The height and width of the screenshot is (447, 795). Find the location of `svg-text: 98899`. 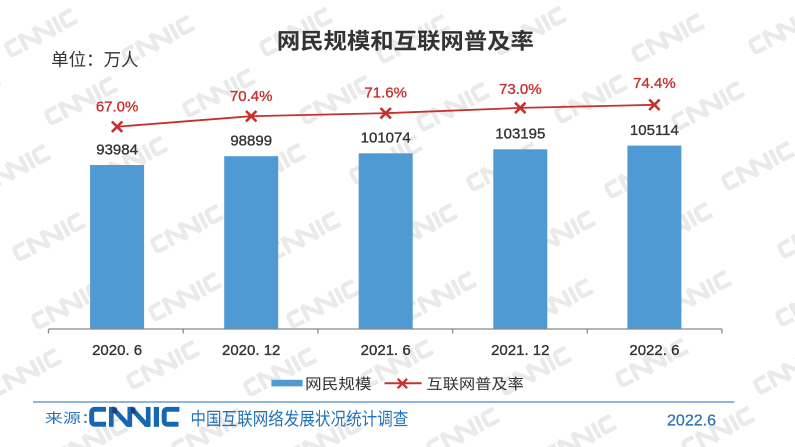

svg-text: 98899 is located at coordinates (251, 141).